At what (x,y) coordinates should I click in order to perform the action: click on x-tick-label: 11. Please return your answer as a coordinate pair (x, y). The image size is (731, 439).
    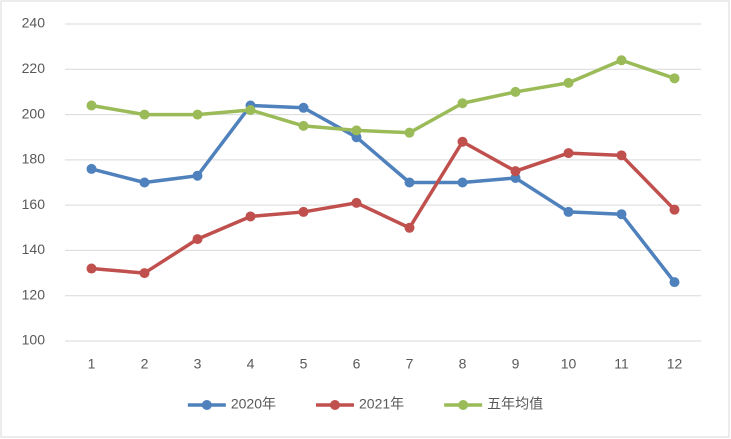
    Looking at the image, I should click on (621, 364).